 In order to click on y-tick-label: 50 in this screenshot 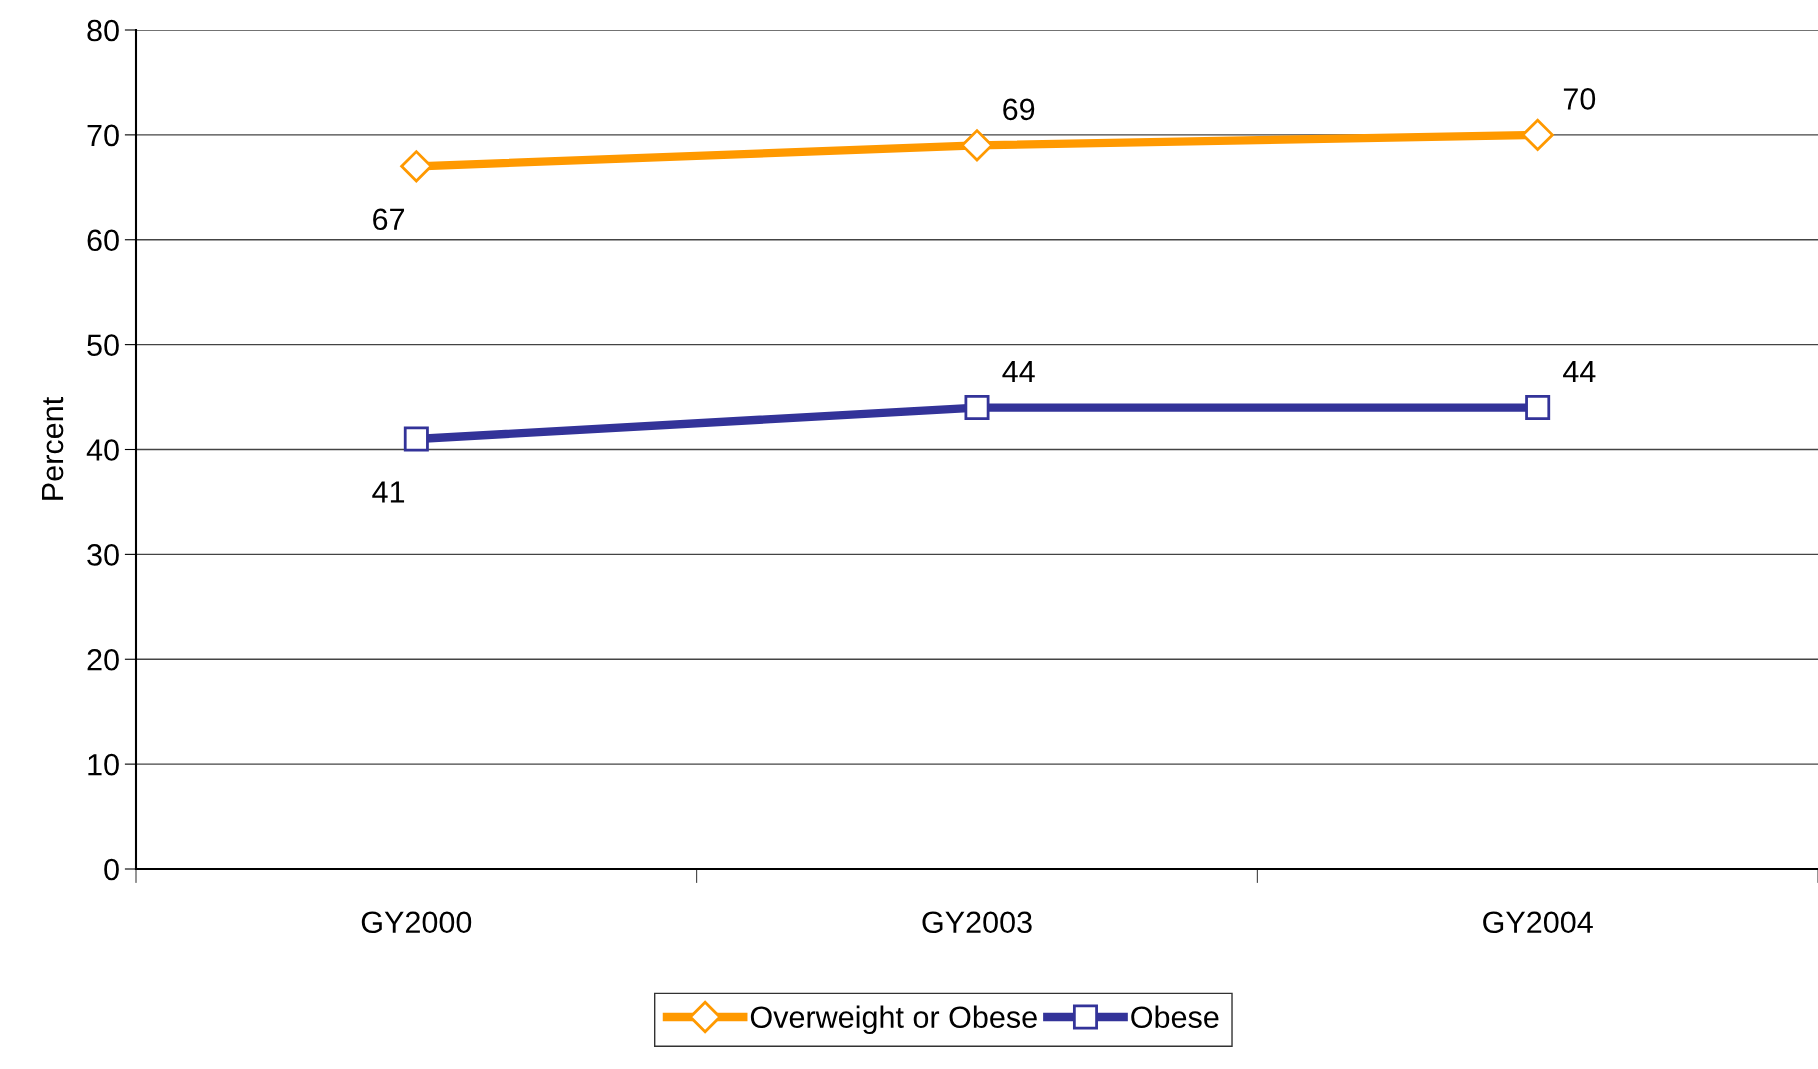, I will do `click(103, 345)`.